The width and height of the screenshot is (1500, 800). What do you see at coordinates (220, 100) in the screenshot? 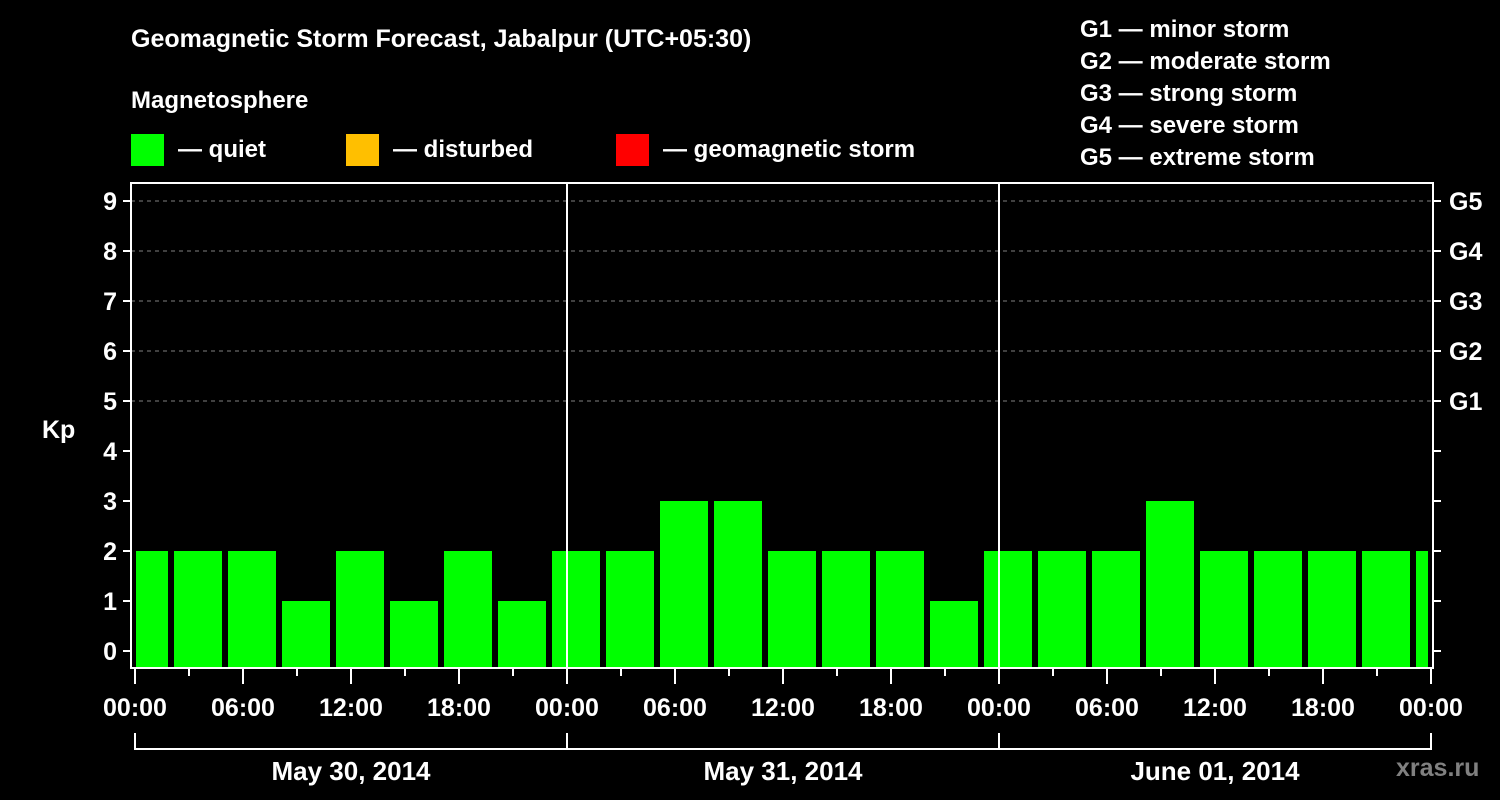
I see `legend-subtitle: Magnetosphere` at bounding box center [220, 100].